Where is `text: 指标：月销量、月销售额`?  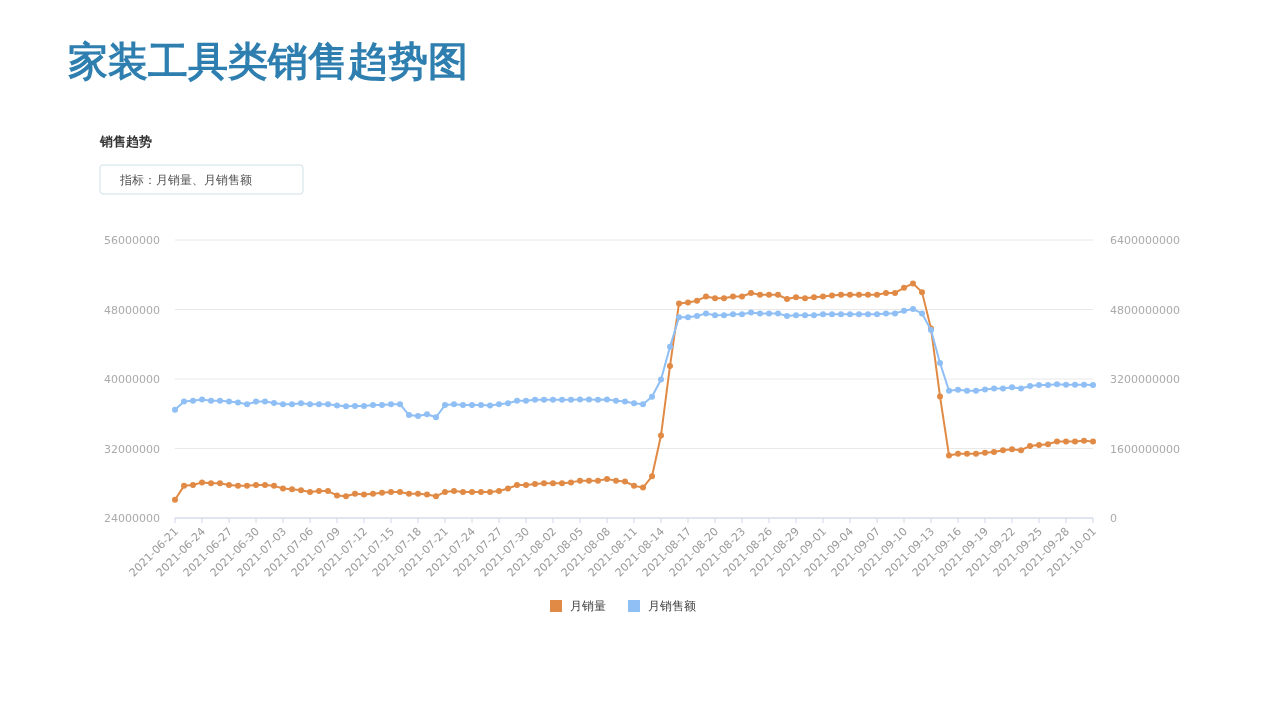 text: 指标：月销量、月销售额 is located at coordinates (185, 180).